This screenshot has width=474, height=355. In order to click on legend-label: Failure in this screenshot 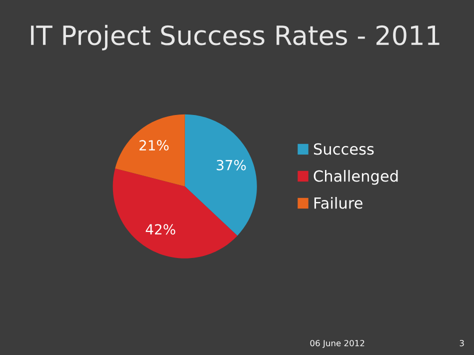, I will do `click(338, 202)`.